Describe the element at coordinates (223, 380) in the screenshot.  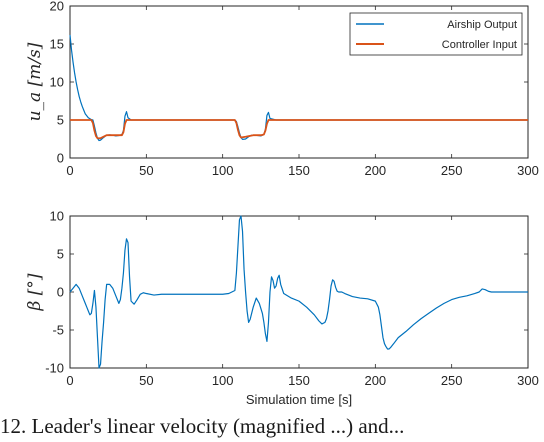
I see `bottom-x-tick-label: 100` at that location.